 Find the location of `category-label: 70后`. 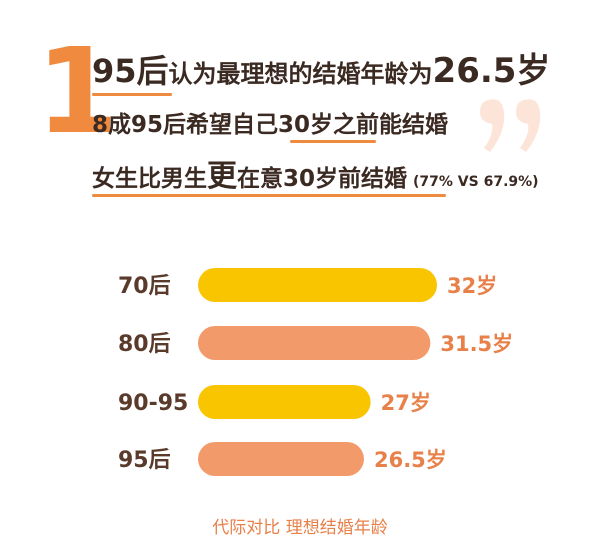

category-label: 70后 is located at coordinates (144, 286).